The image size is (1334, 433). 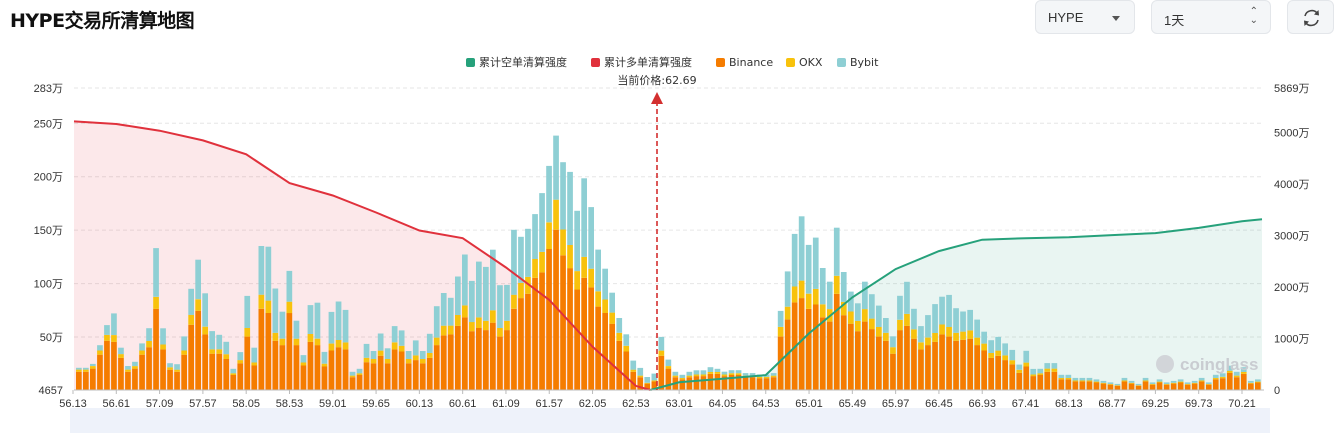 I want to click on legend-long-label: 累计多单清算强度, so click(x=648, y=62).